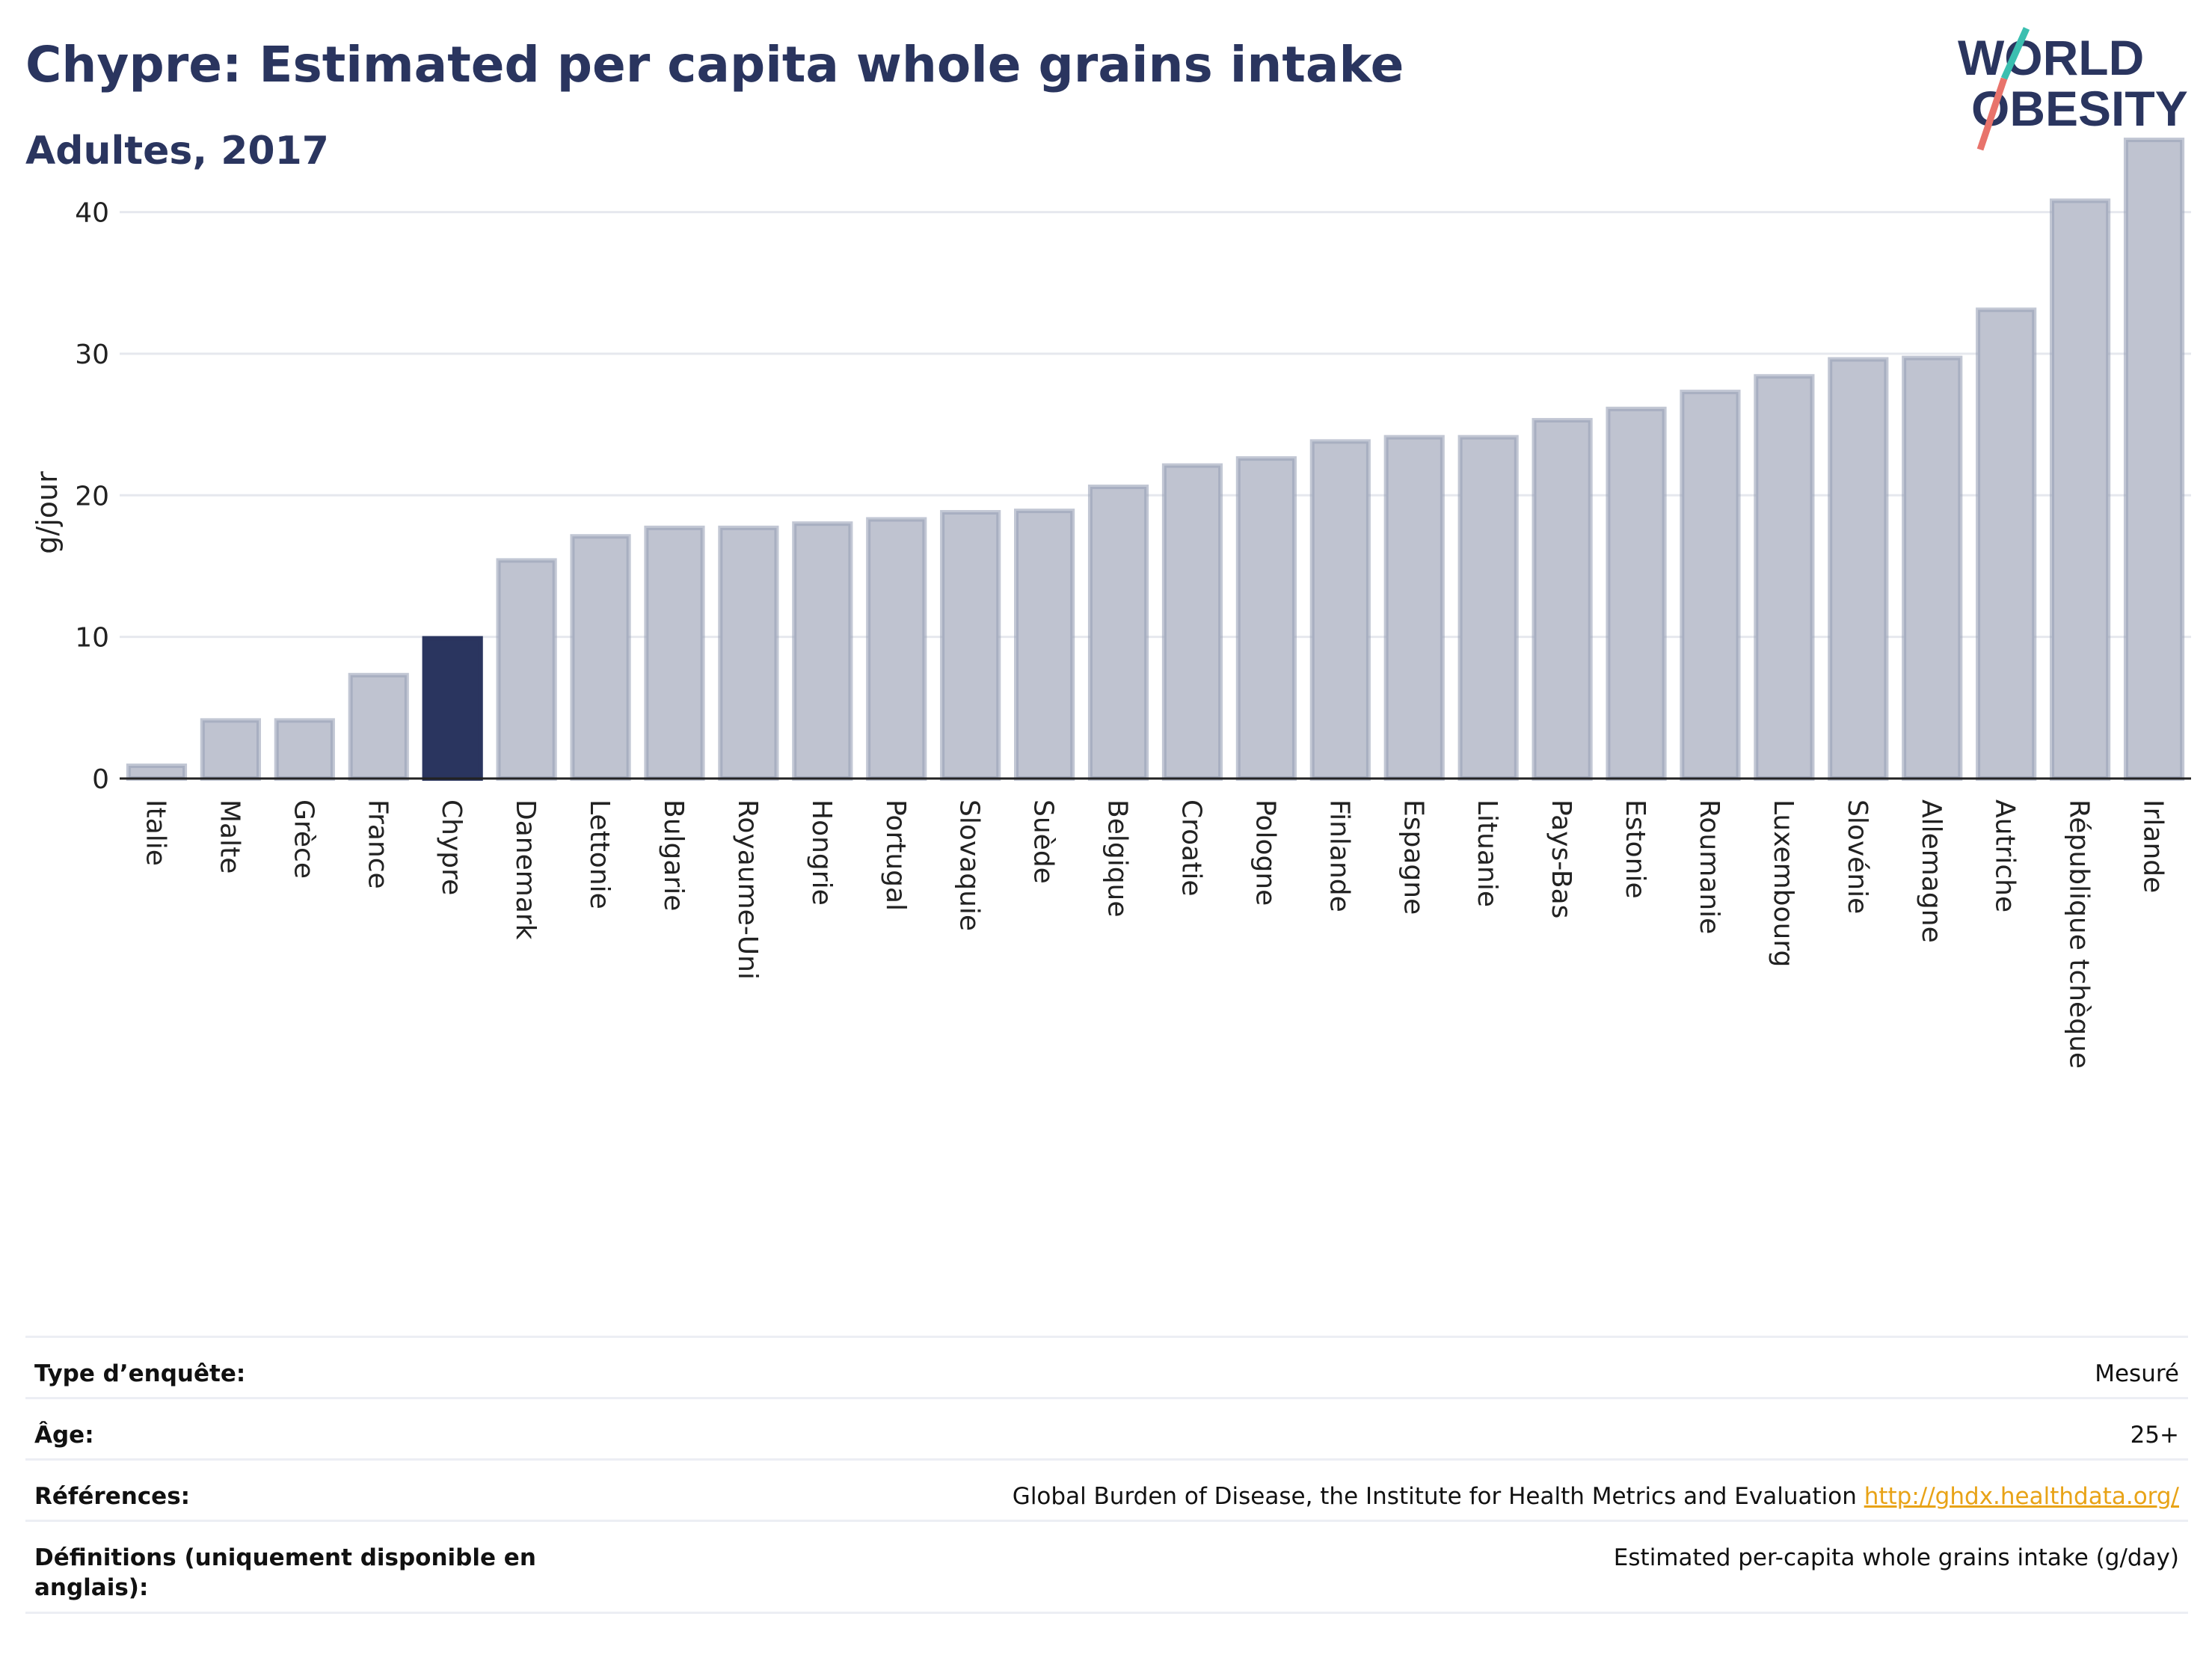 This screenshot has height=1655, width=2212. What do you see at coordinates (1117, 858) in the screenshot?
I see `x-tick-label: Belgique` at bounding box center [1117, 858].